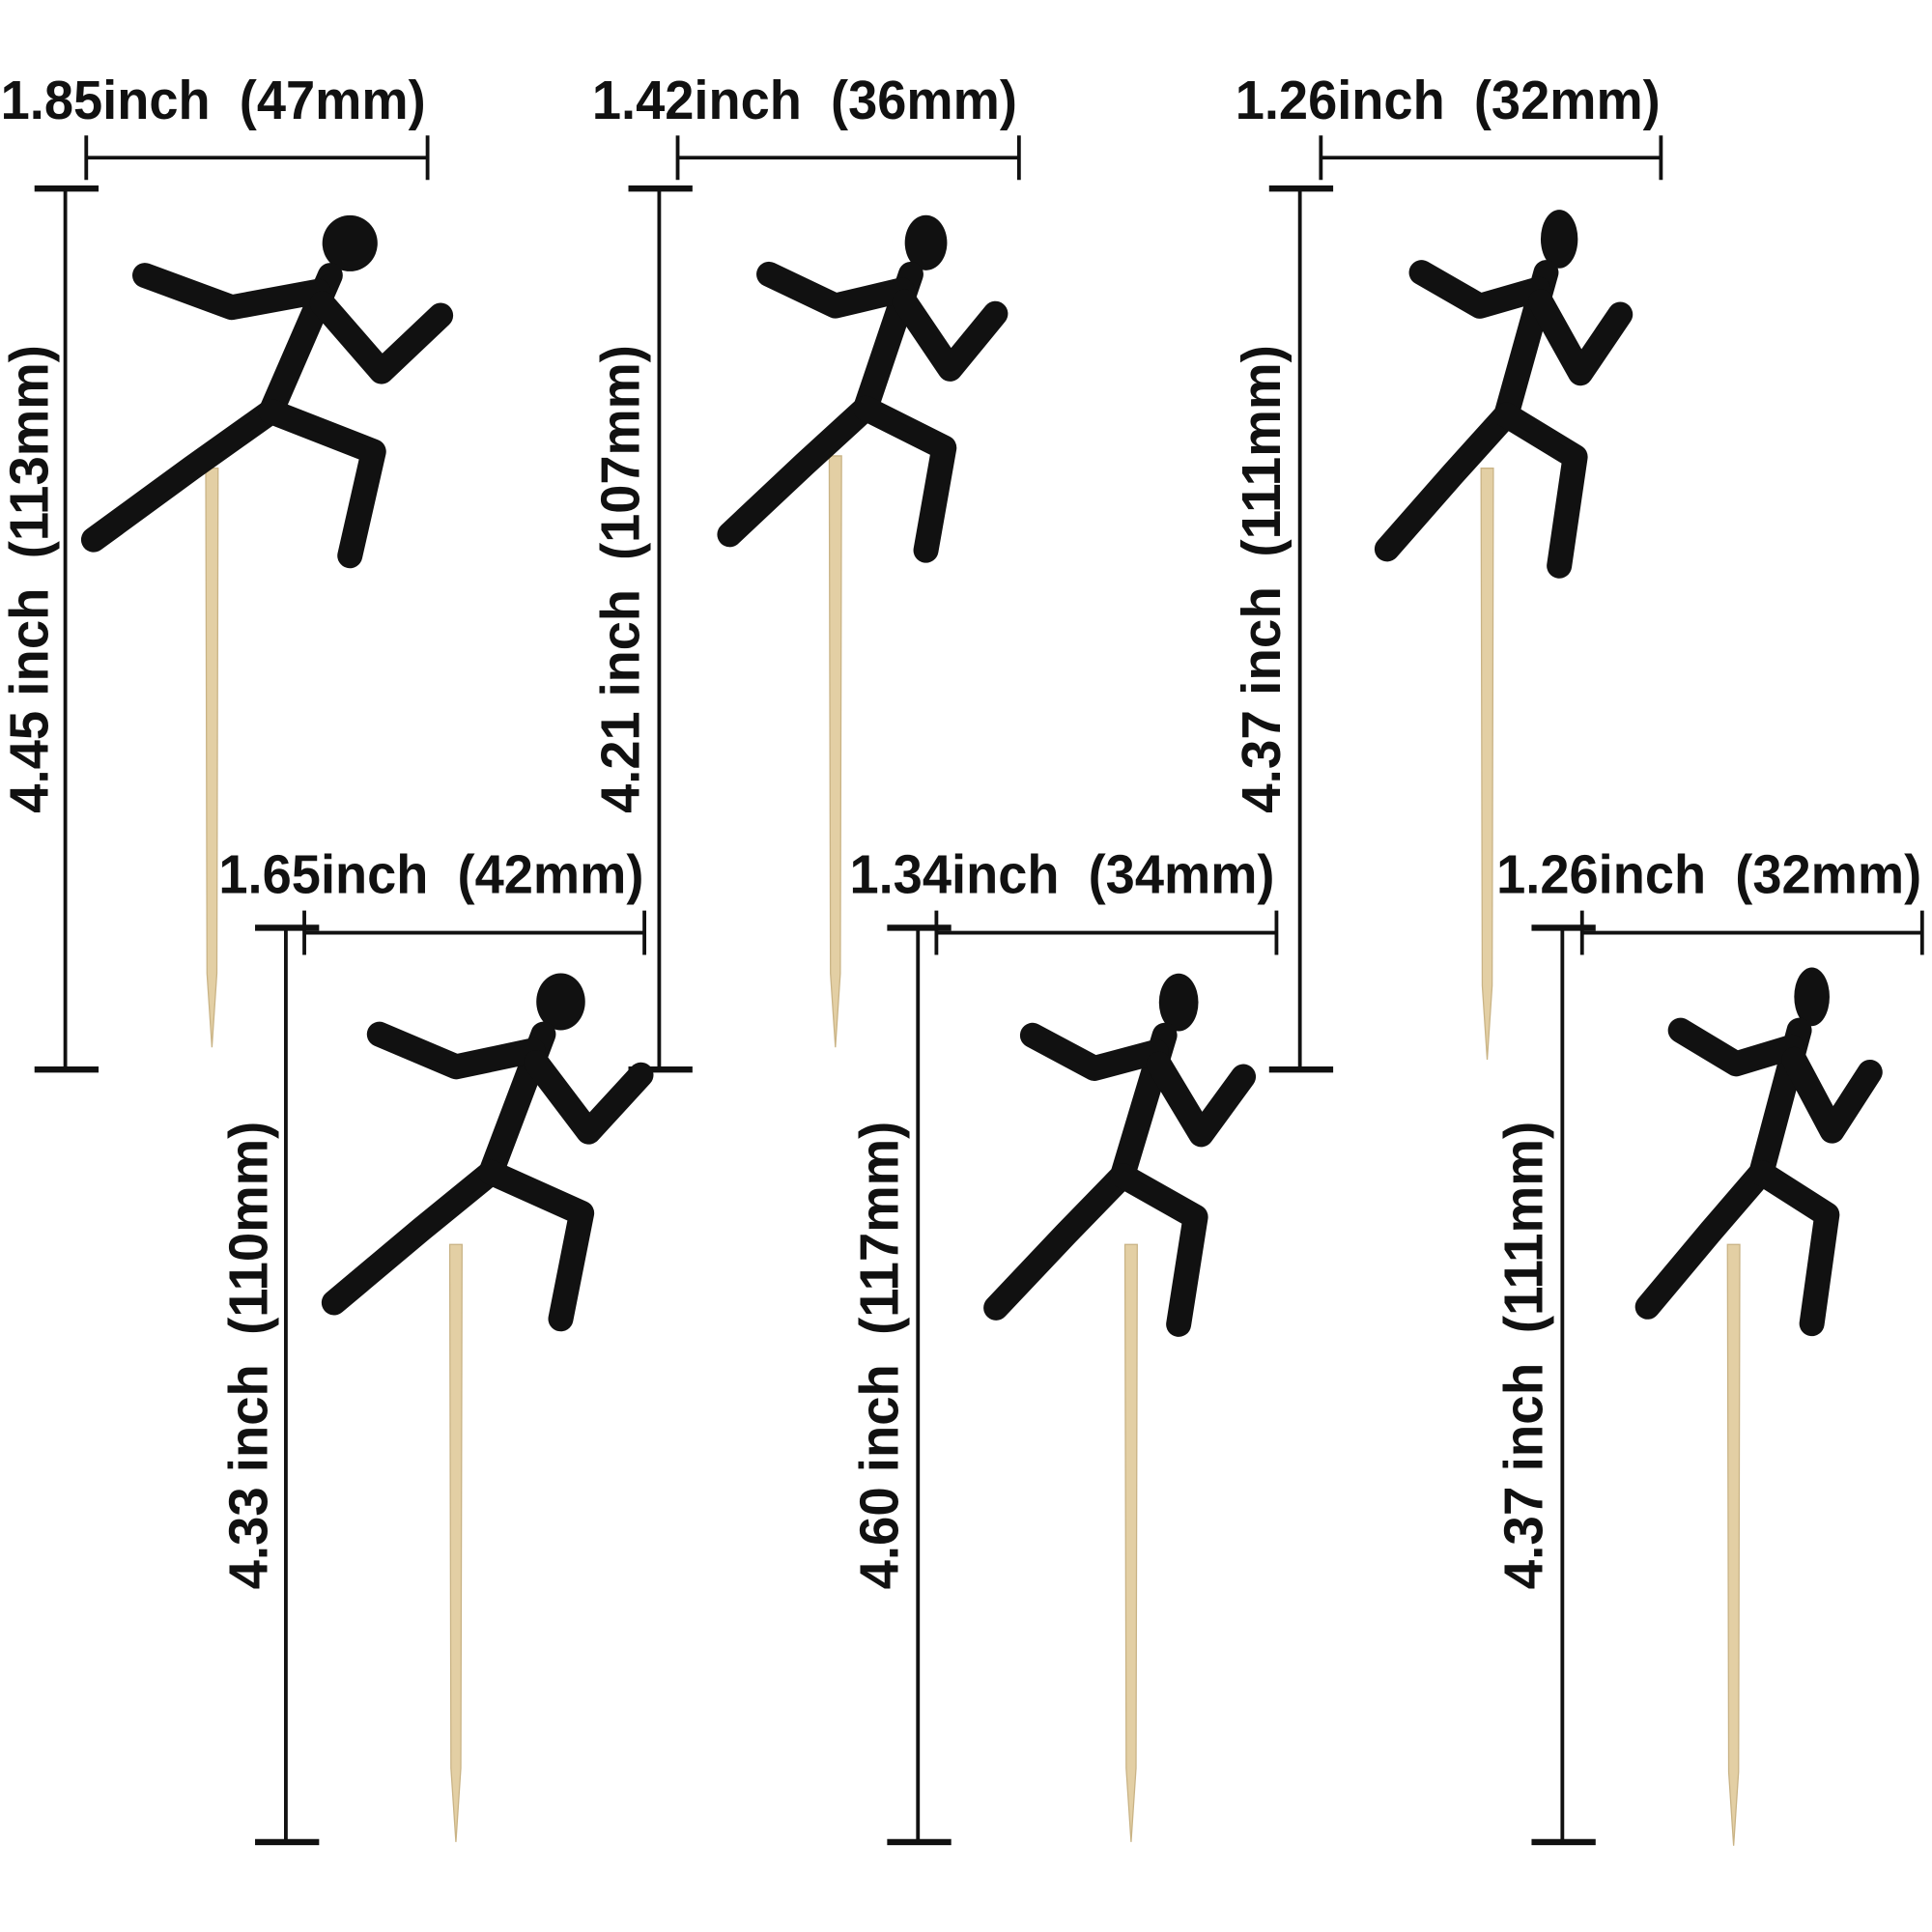 The width and height of the screenshot is (1932, 1932). Describe the element at coordinates (1062, 1344) in the screenshot. I see `topper: 1.34inch (34mm) 4.60 inch (117mm)` at that location.